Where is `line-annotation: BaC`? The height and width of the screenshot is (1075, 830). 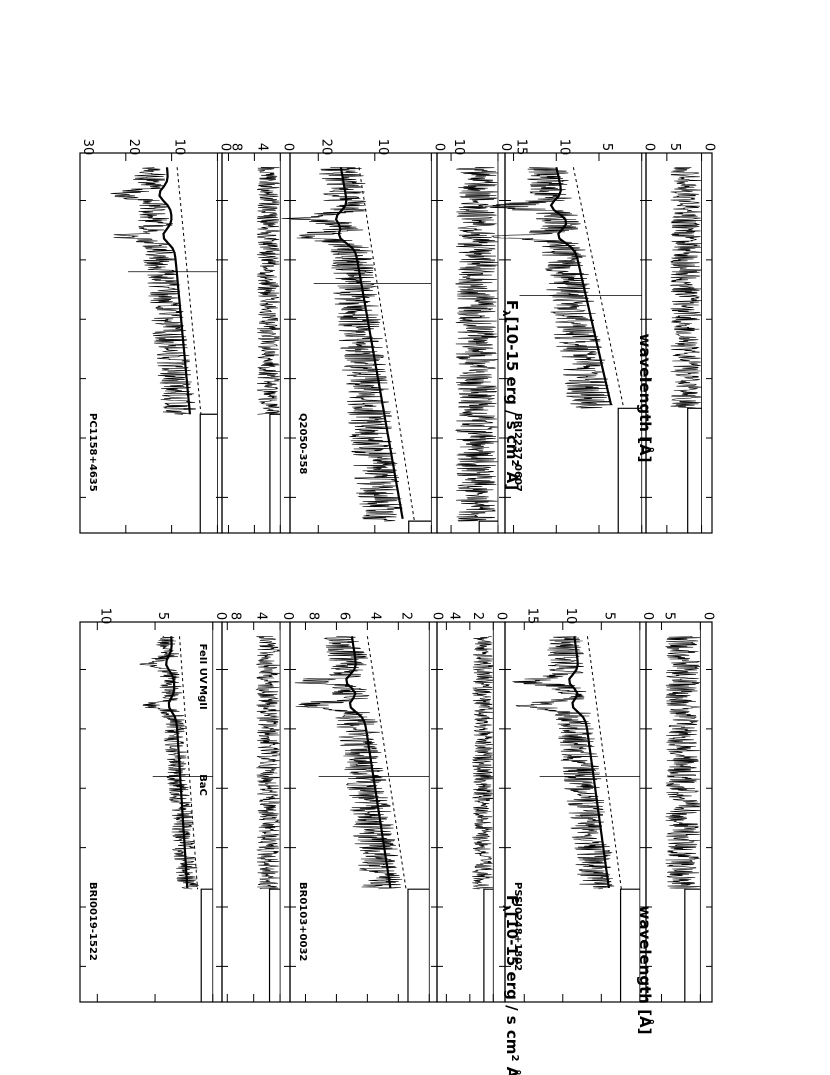
line-annotation: BaC is located at coordinates (202, 785).